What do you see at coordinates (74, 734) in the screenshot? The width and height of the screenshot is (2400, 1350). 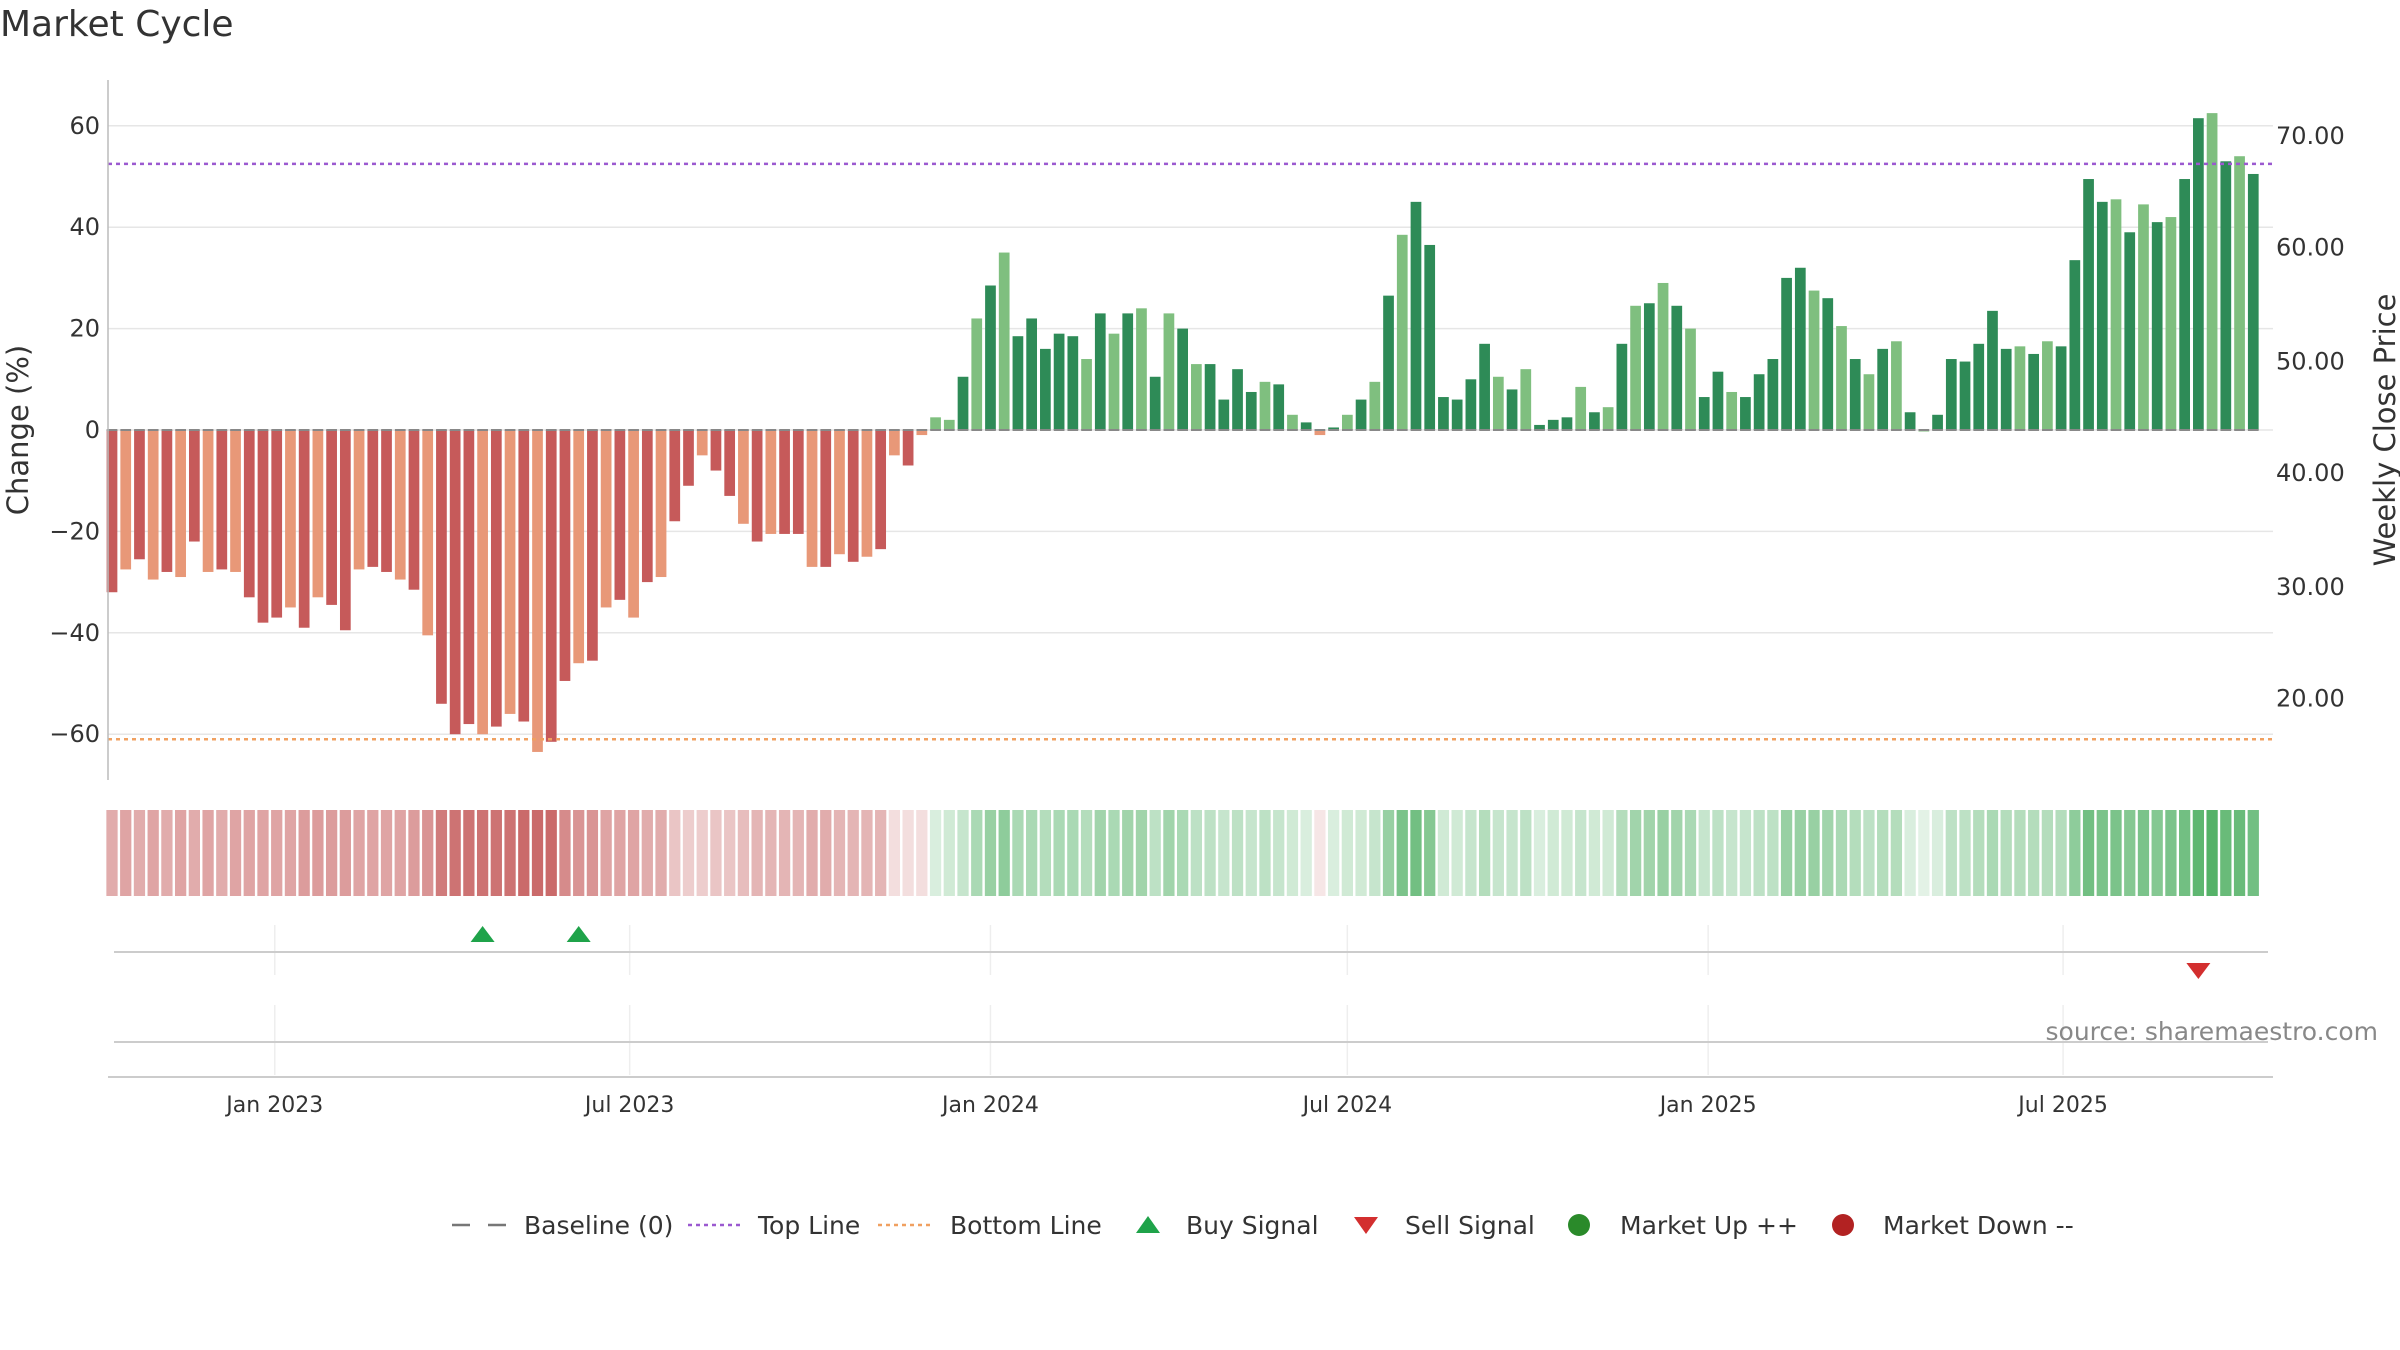 I see `y-tick-label: −60` at bounding box center [74, 734].